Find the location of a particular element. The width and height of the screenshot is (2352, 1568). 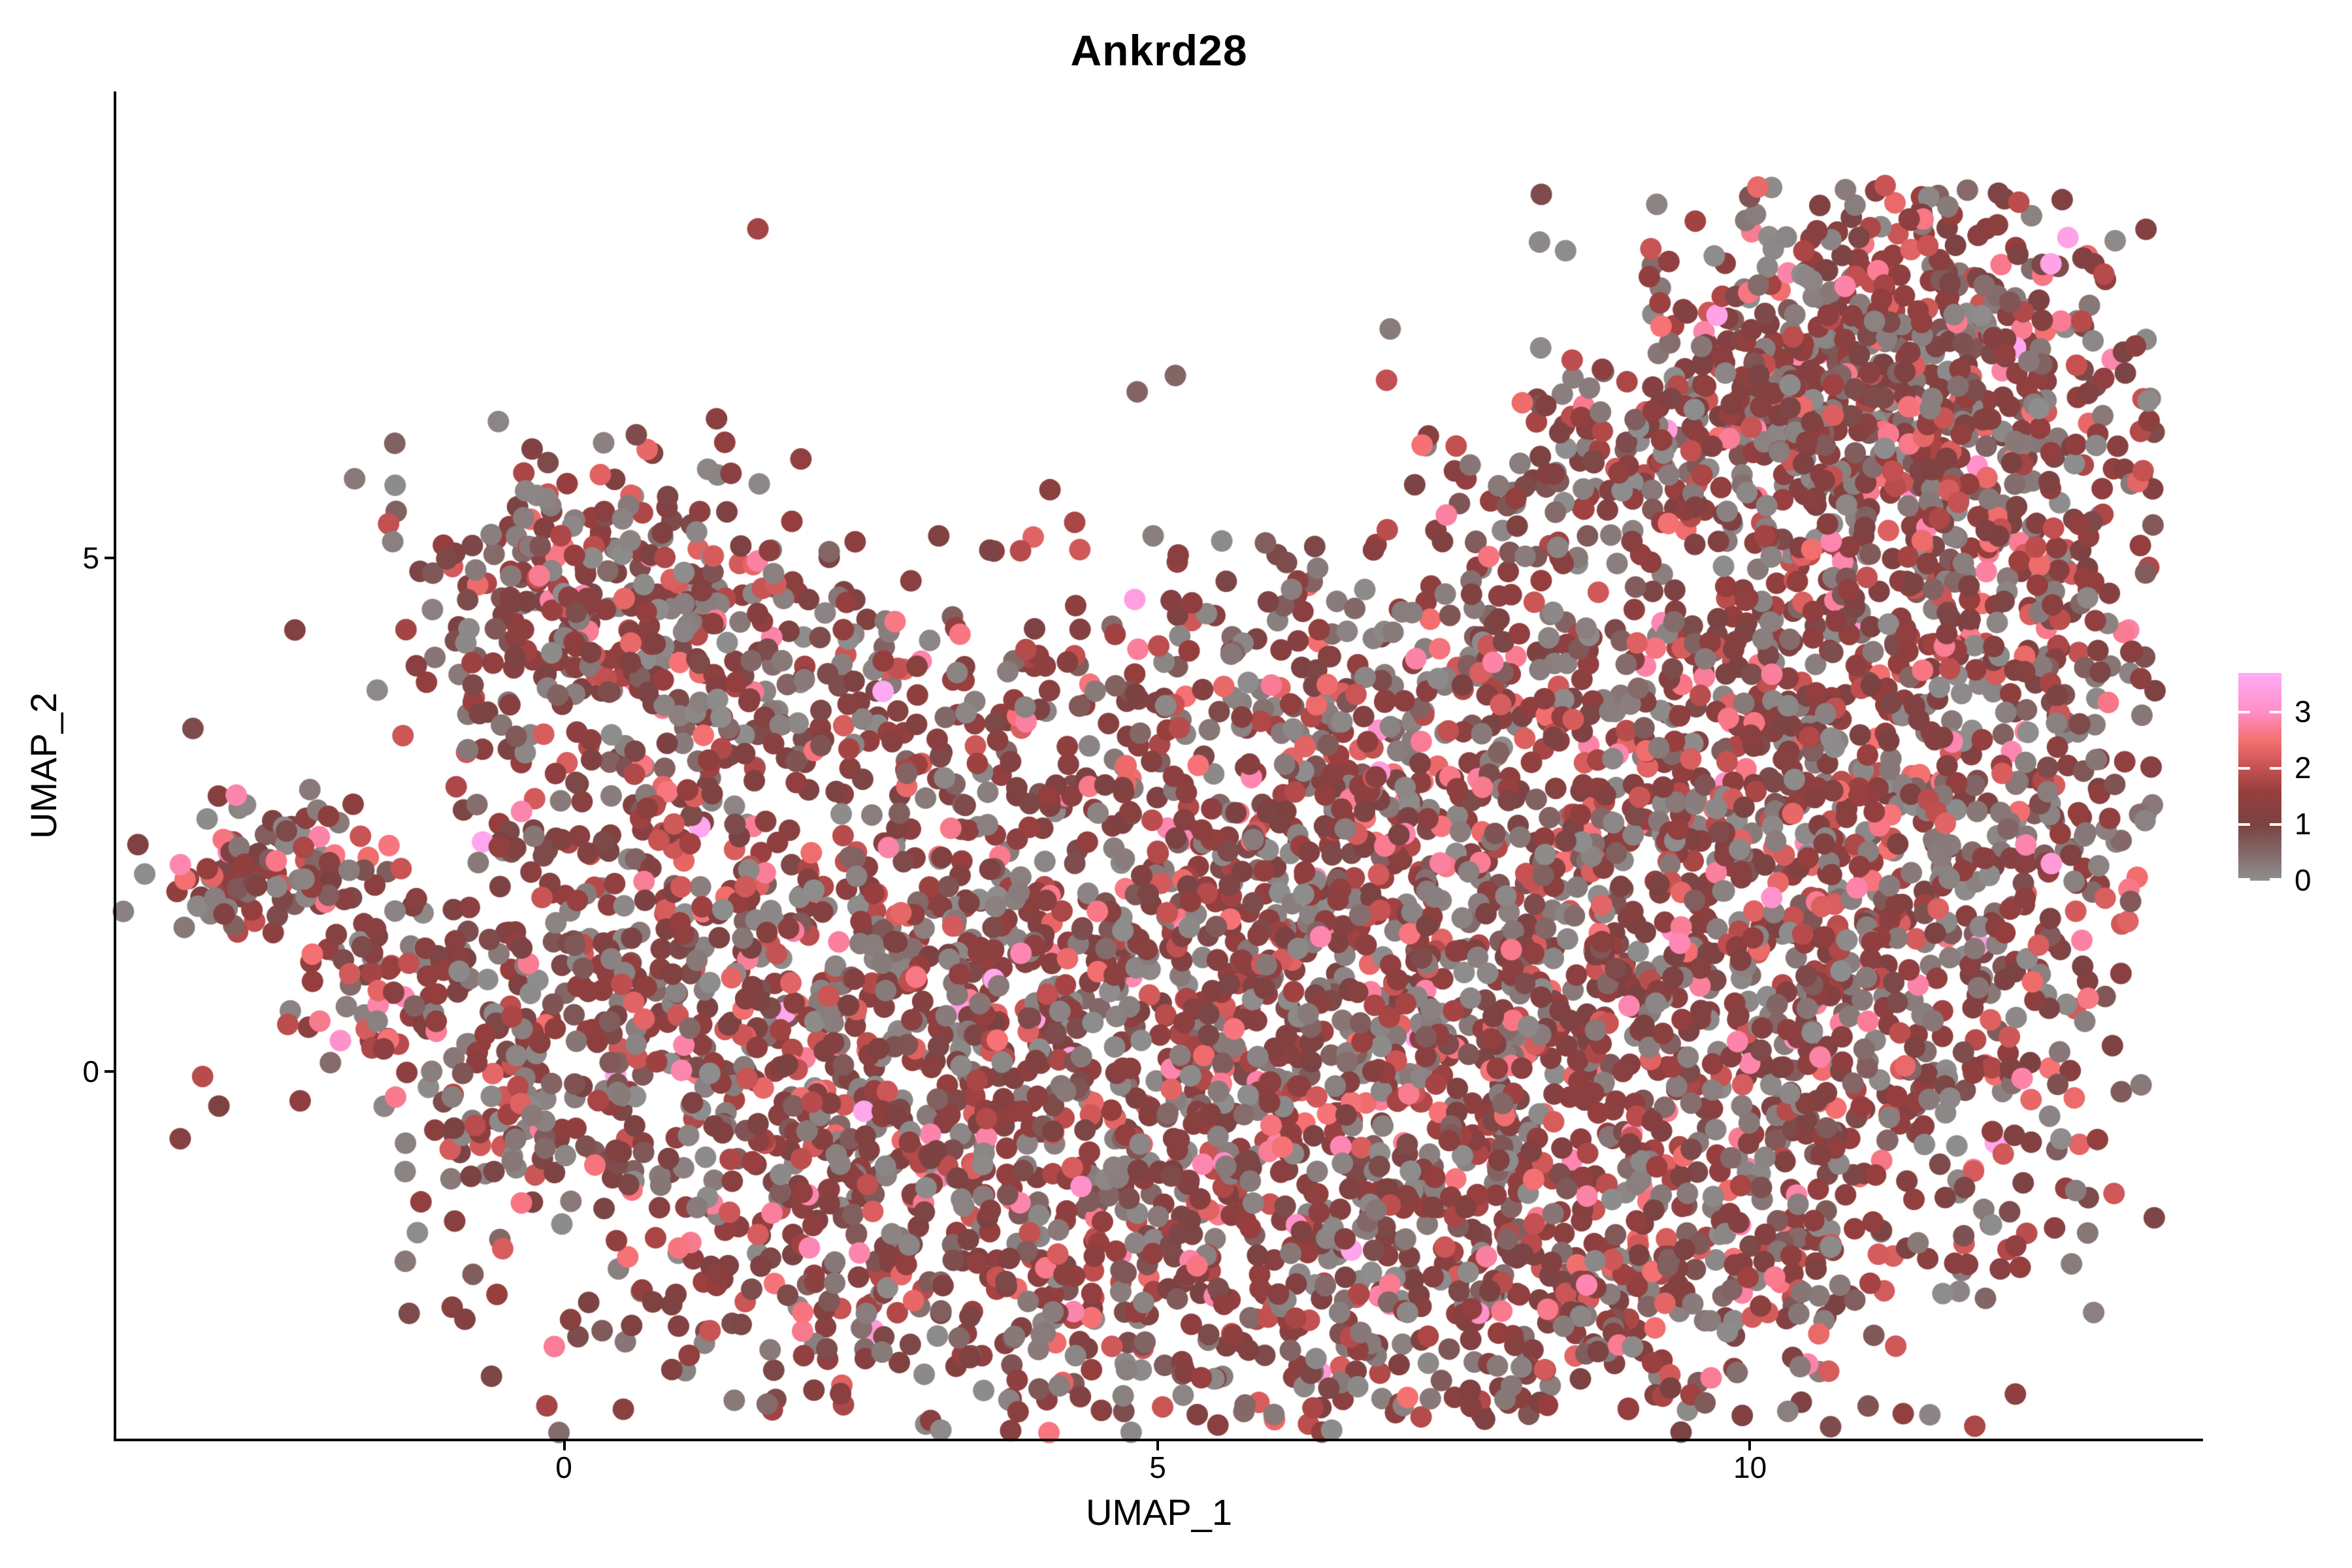

legend-tick-1-right is located at coordinates (2275, 824).